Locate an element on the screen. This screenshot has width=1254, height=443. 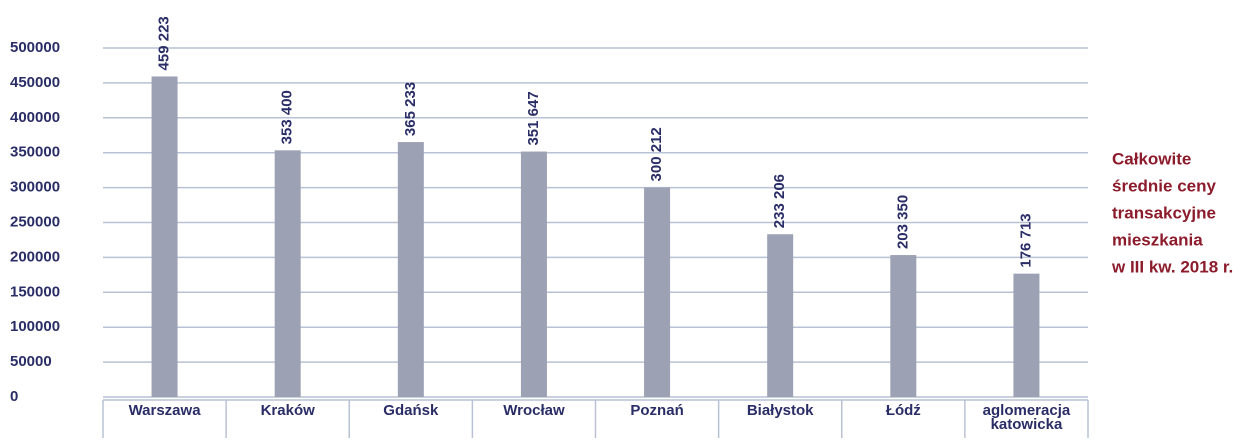
y-tick-label: 150000 is located at coordinates (35, 291).